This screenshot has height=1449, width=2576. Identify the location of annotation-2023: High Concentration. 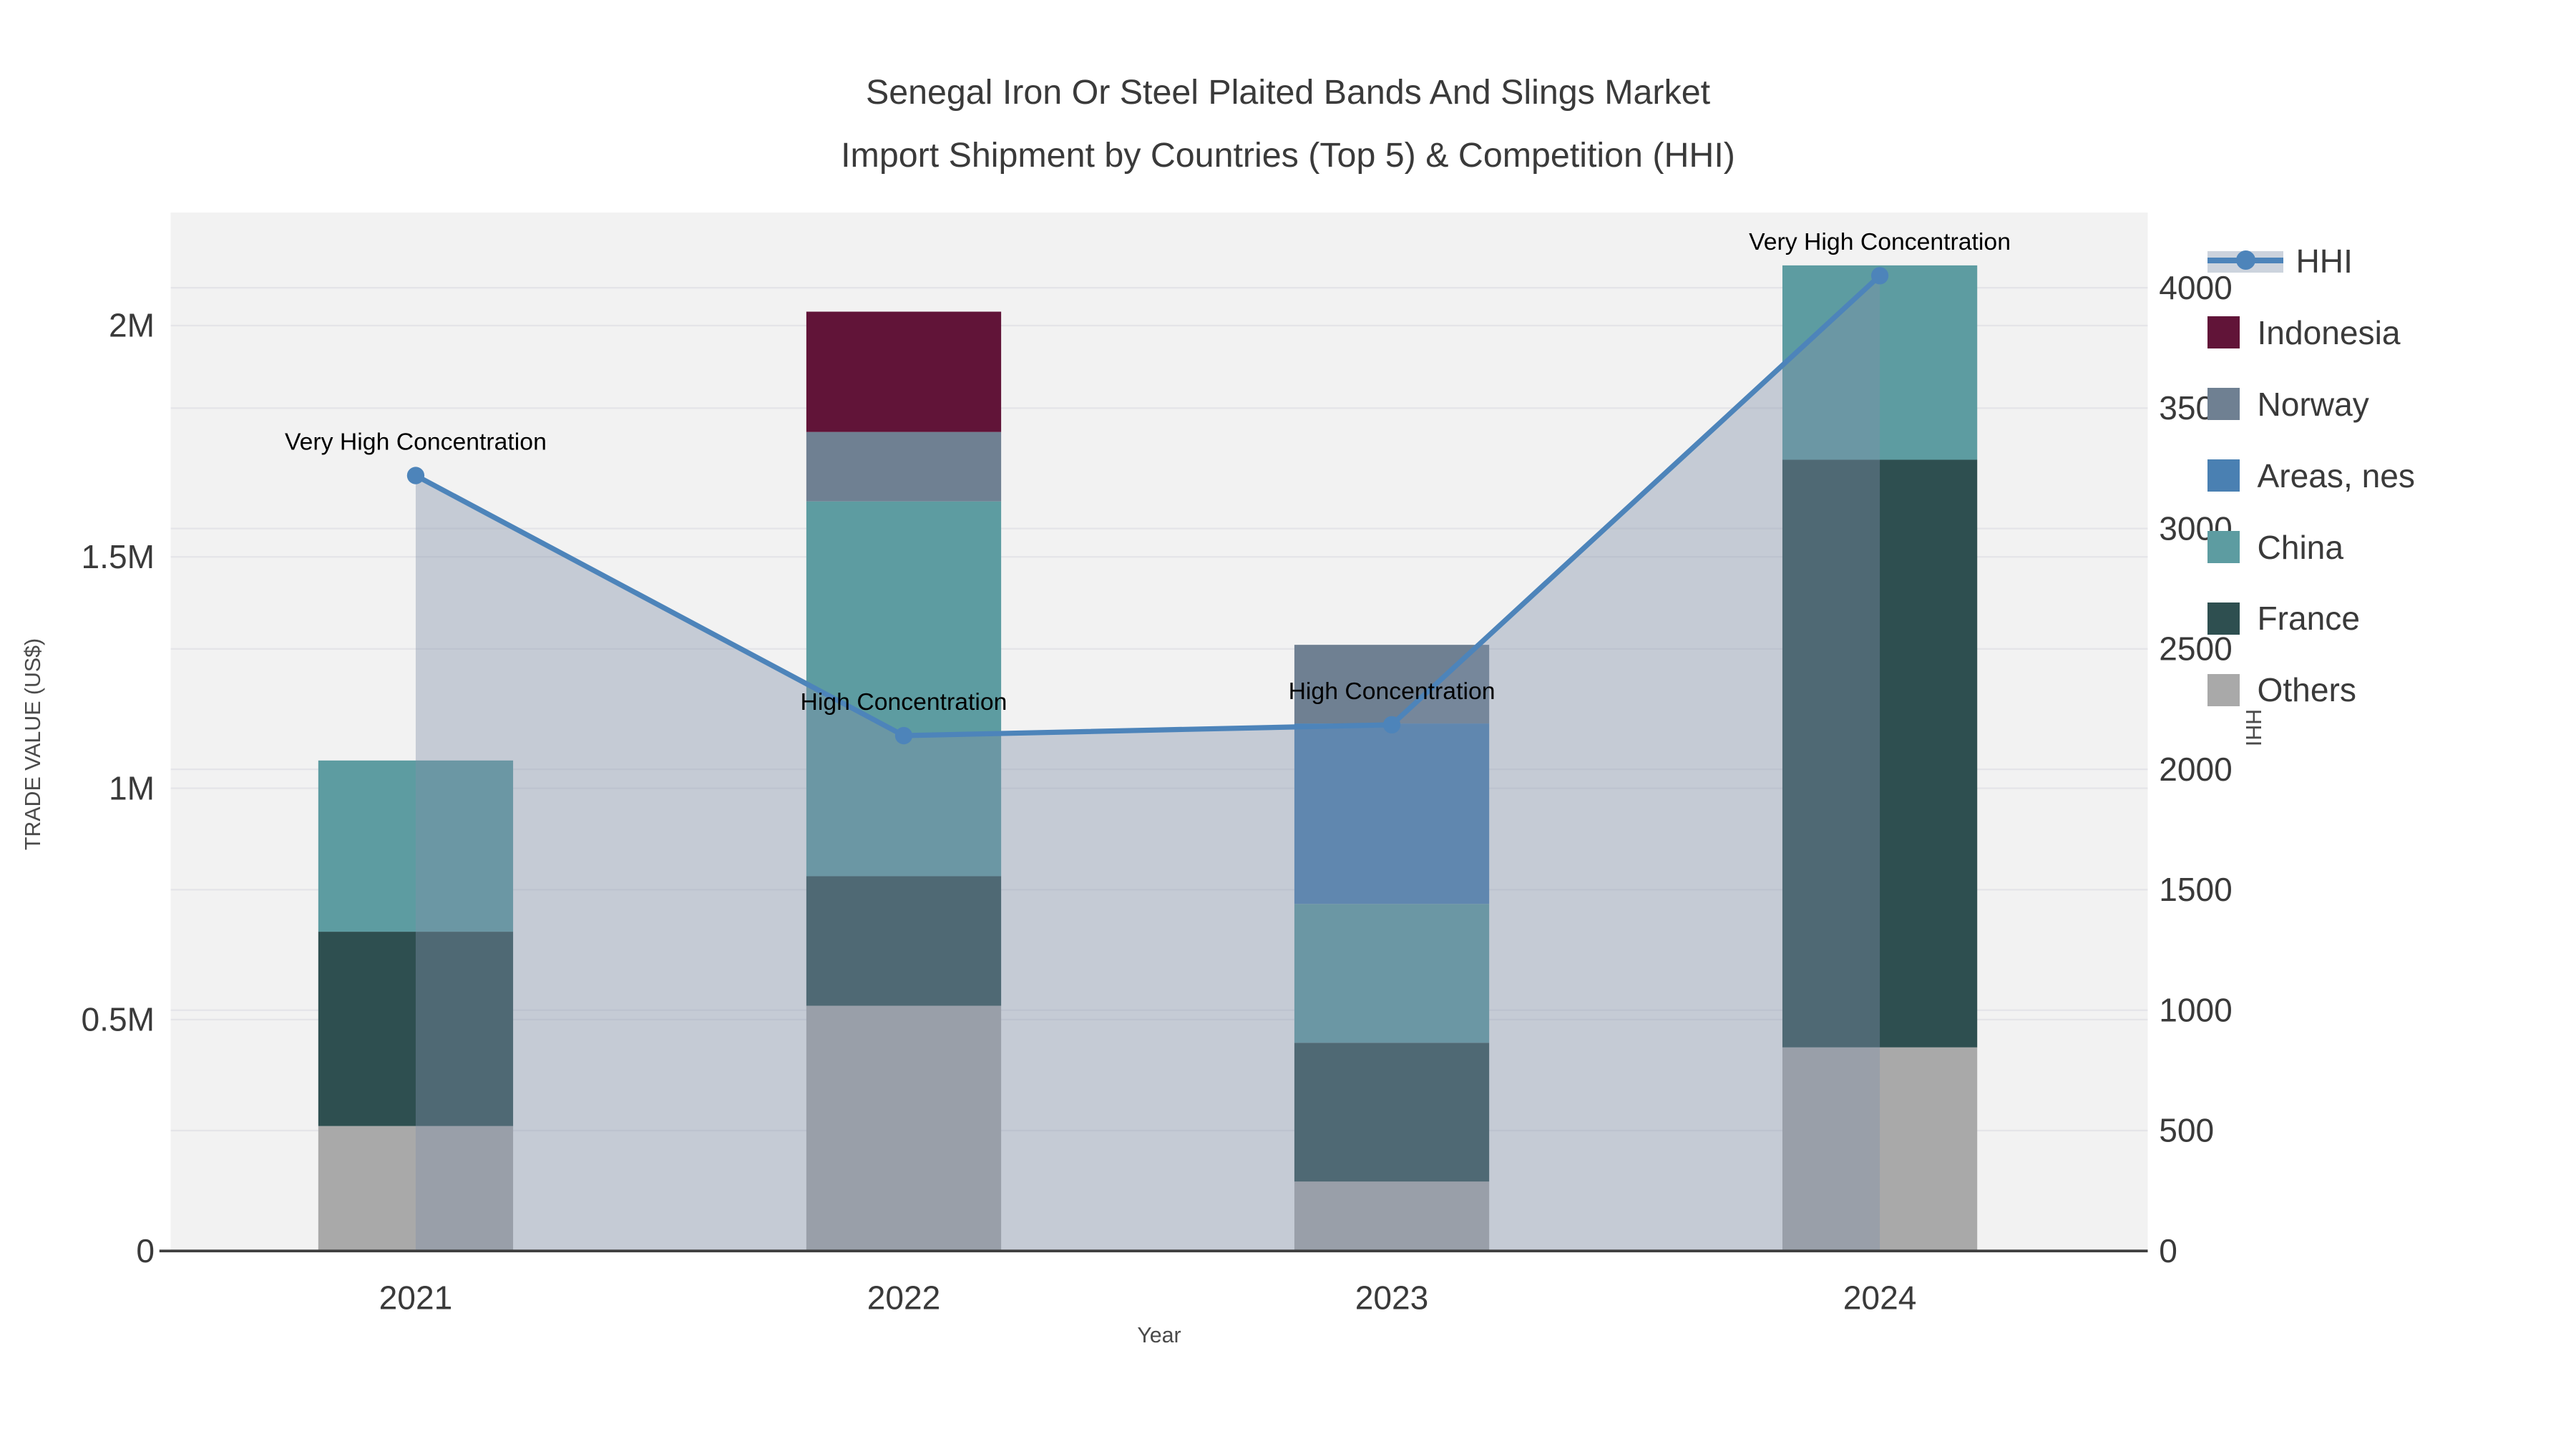
(1392, 691).